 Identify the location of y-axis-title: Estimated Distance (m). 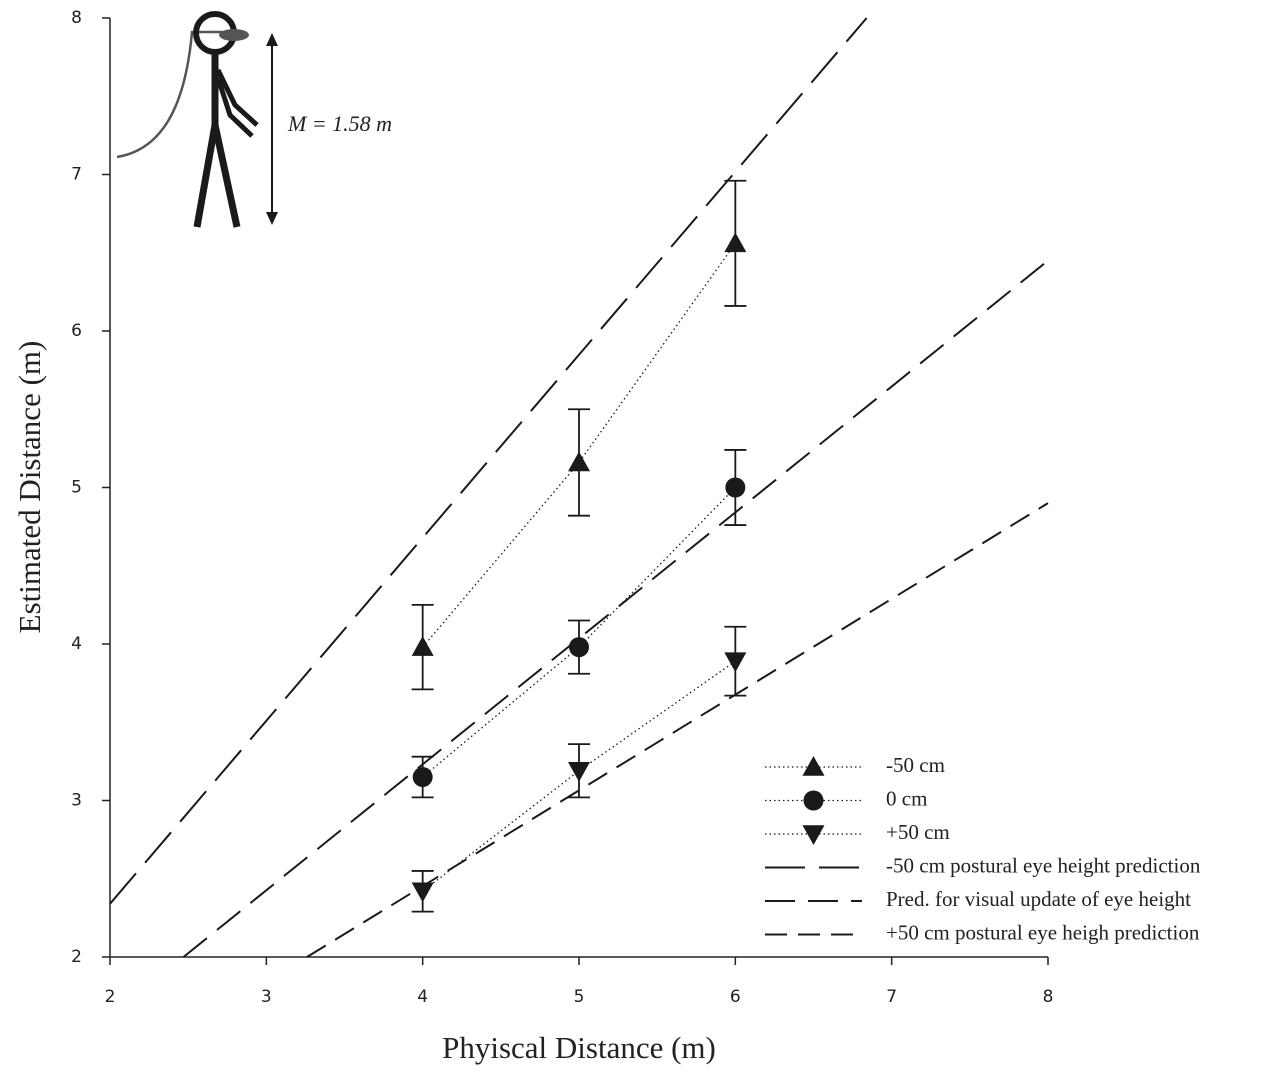
(29, 487).